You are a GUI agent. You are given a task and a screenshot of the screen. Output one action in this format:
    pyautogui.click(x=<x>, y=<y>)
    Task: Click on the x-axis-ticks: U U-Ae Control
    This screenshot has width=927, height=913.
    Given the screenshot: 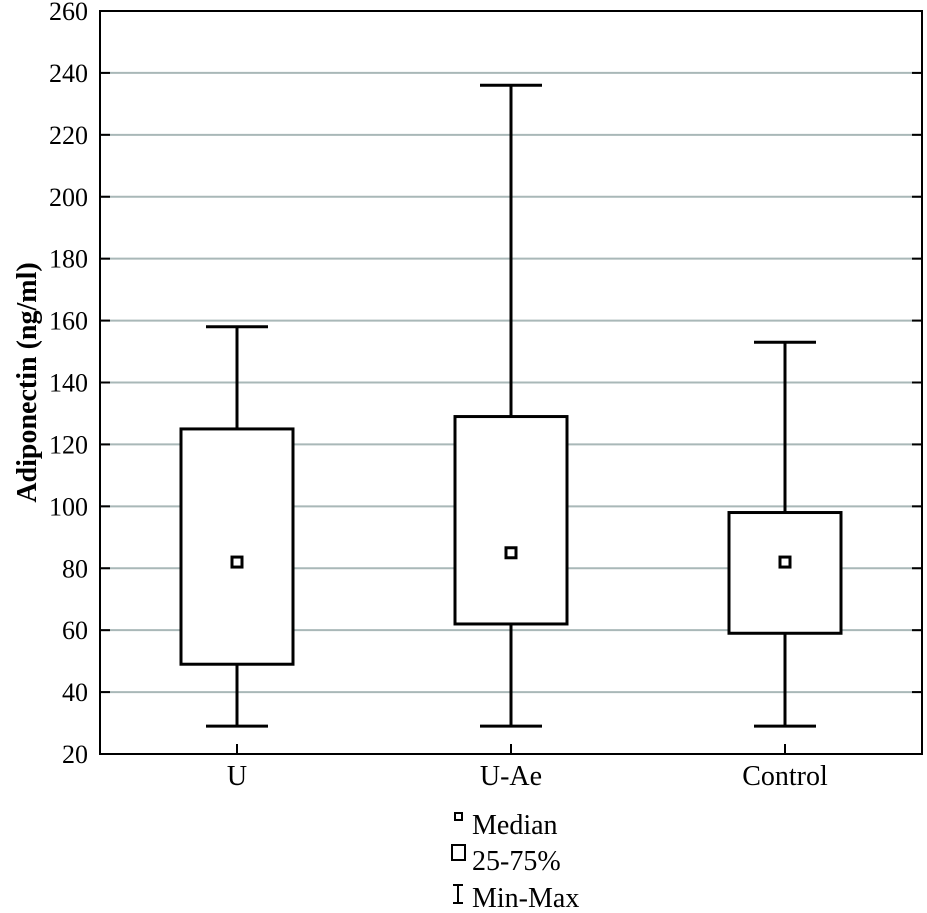 What is the action you would take?
    pyautogui.click(x=527, y=768)
    